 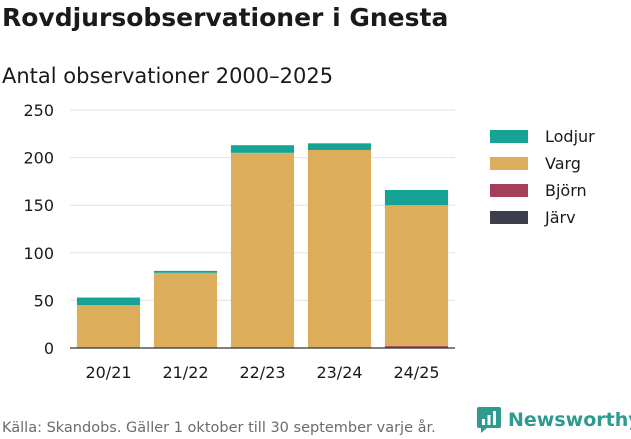 I want to click on y-tick-label: 200, so click(x=38, y=158).